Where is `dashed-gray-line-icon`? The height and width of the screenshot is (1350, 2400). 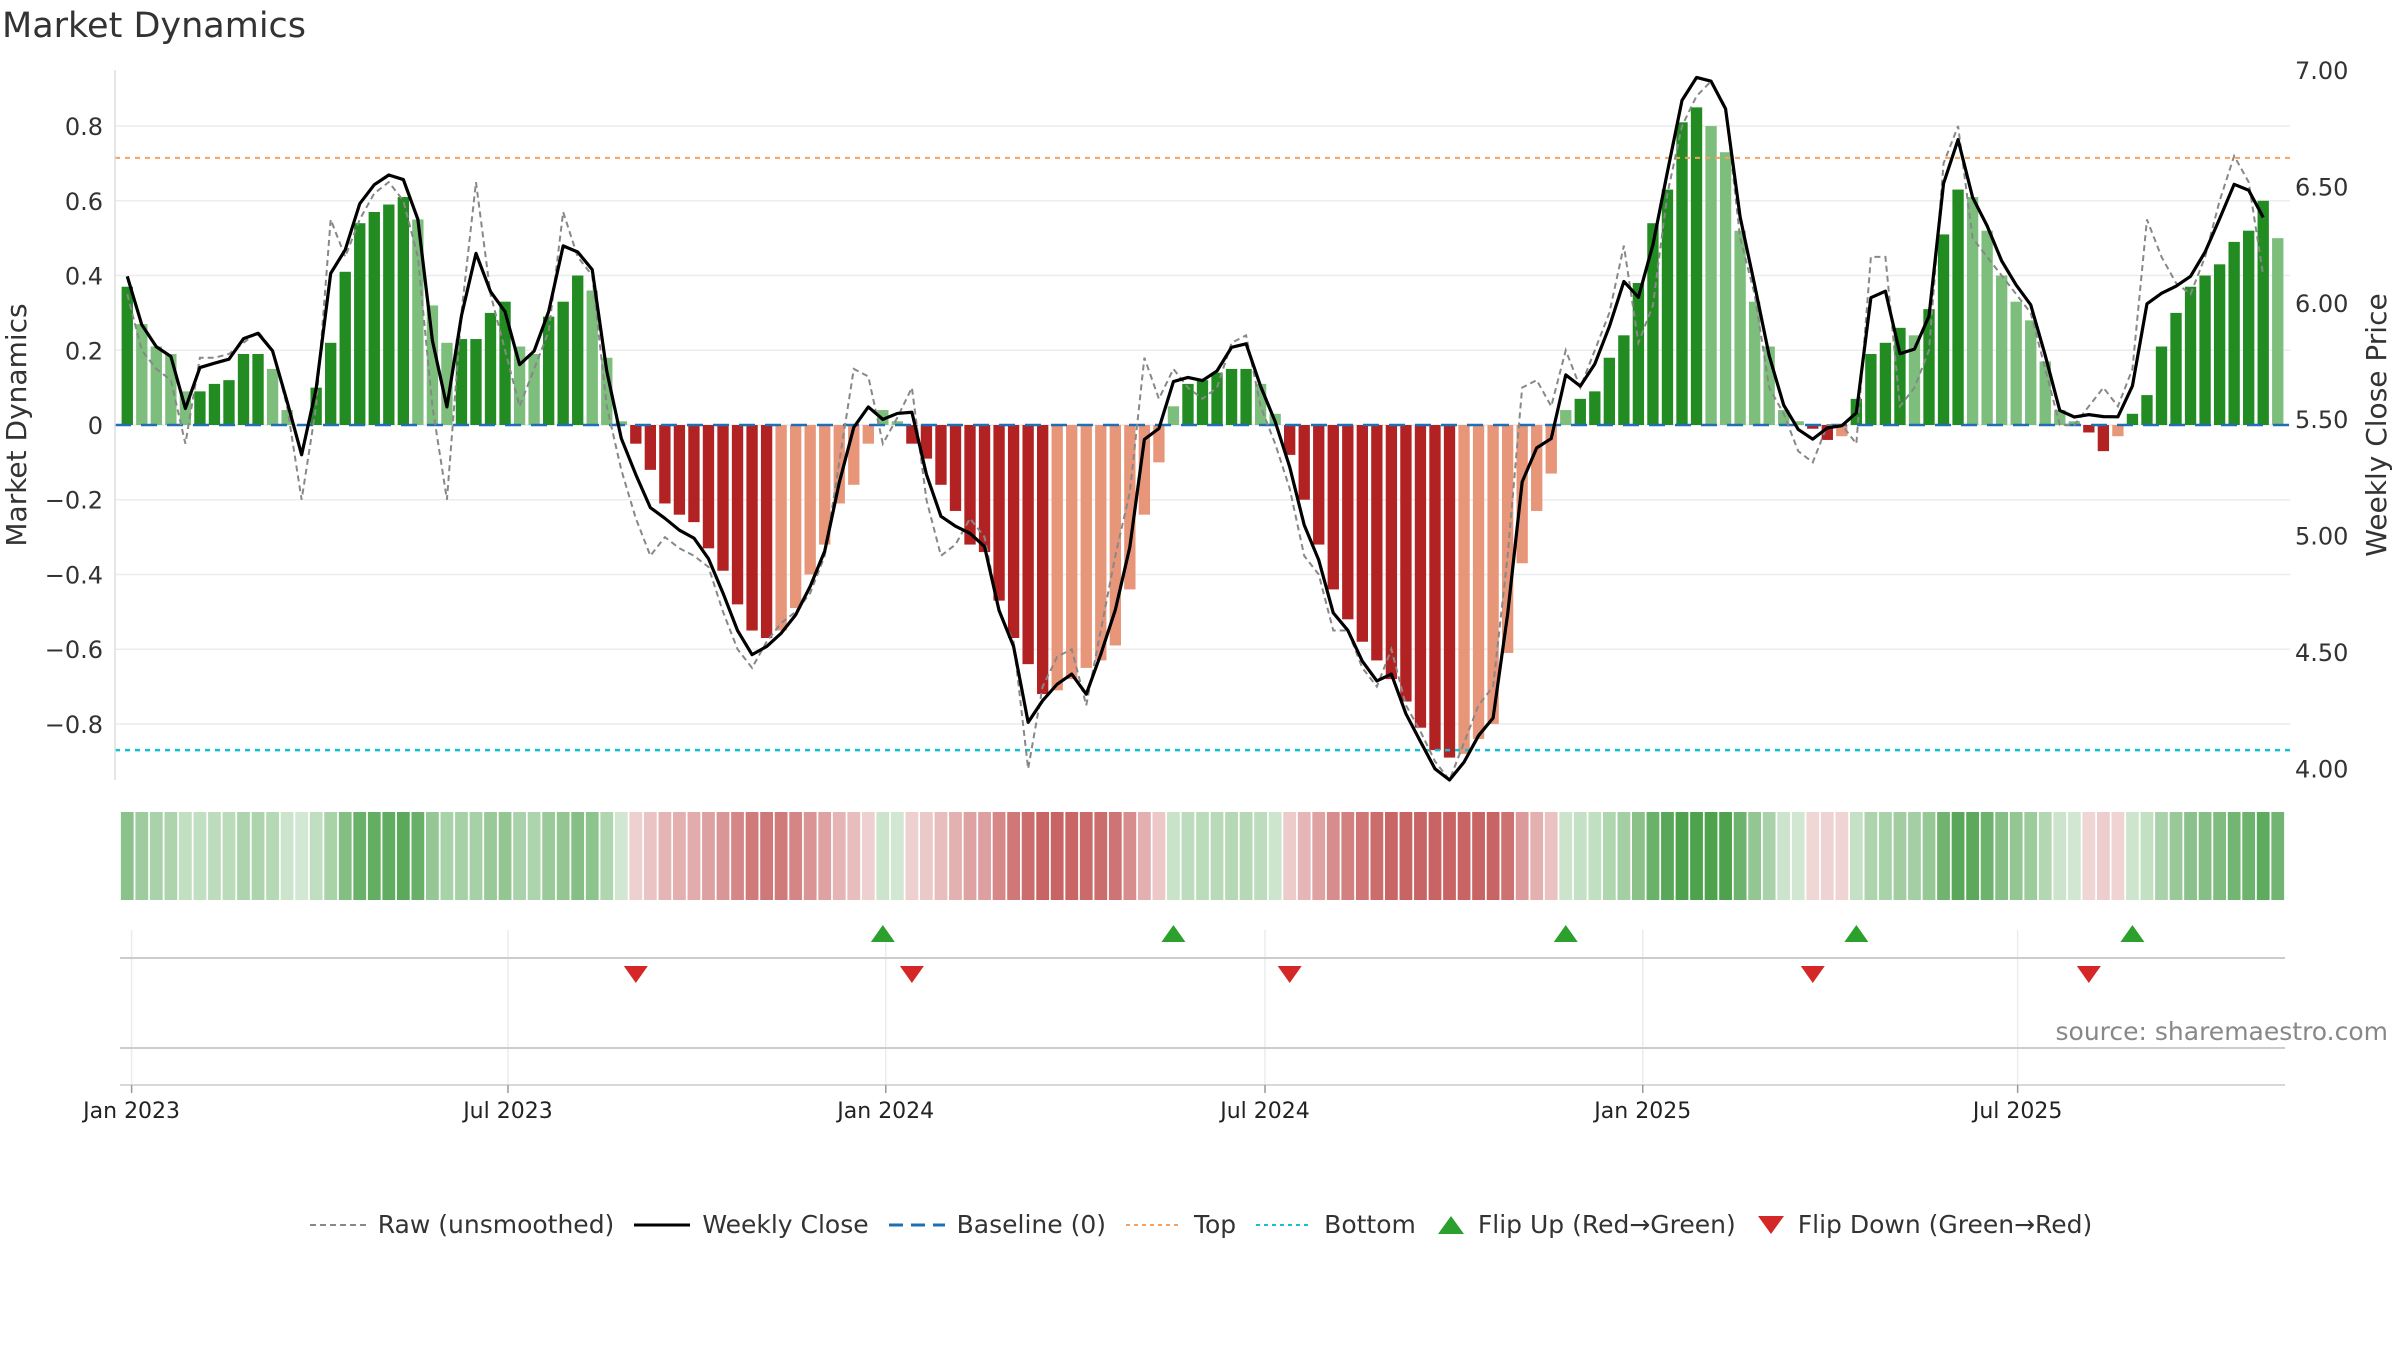
dashed-gray-line-icon is located at coordinates (337, 1224).